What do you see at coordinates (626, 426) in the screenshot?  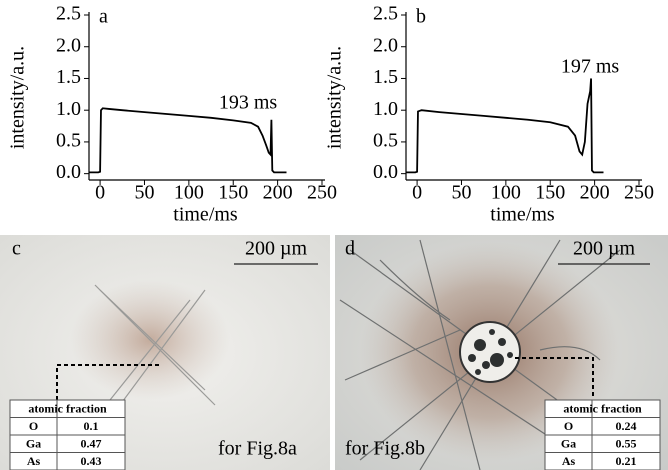 I see `table-cell: 0.24` at bounding box center [626, 426].